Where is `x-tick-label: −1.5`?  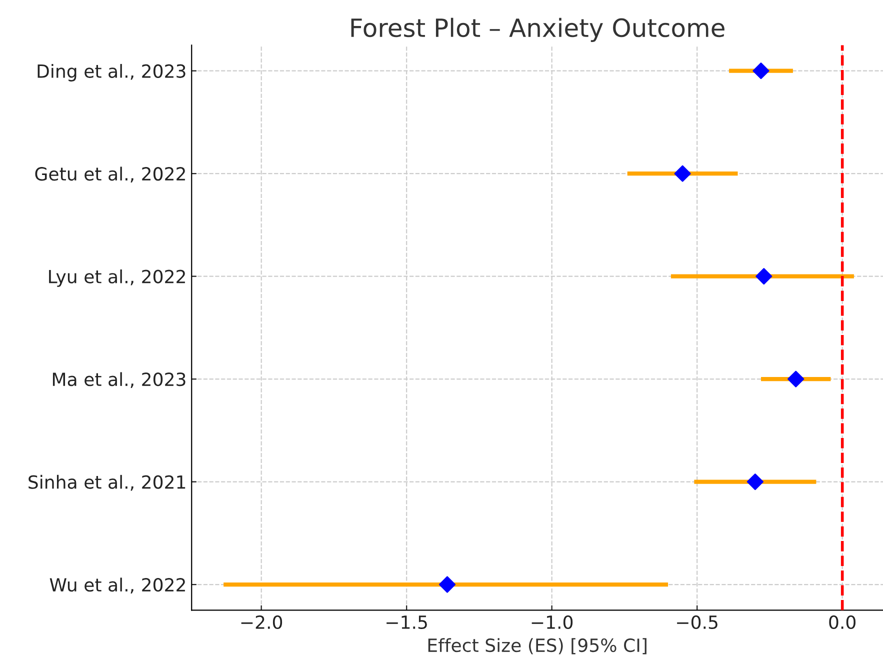
x-tick-label: −1.5 is located at coordinates (406, 623).